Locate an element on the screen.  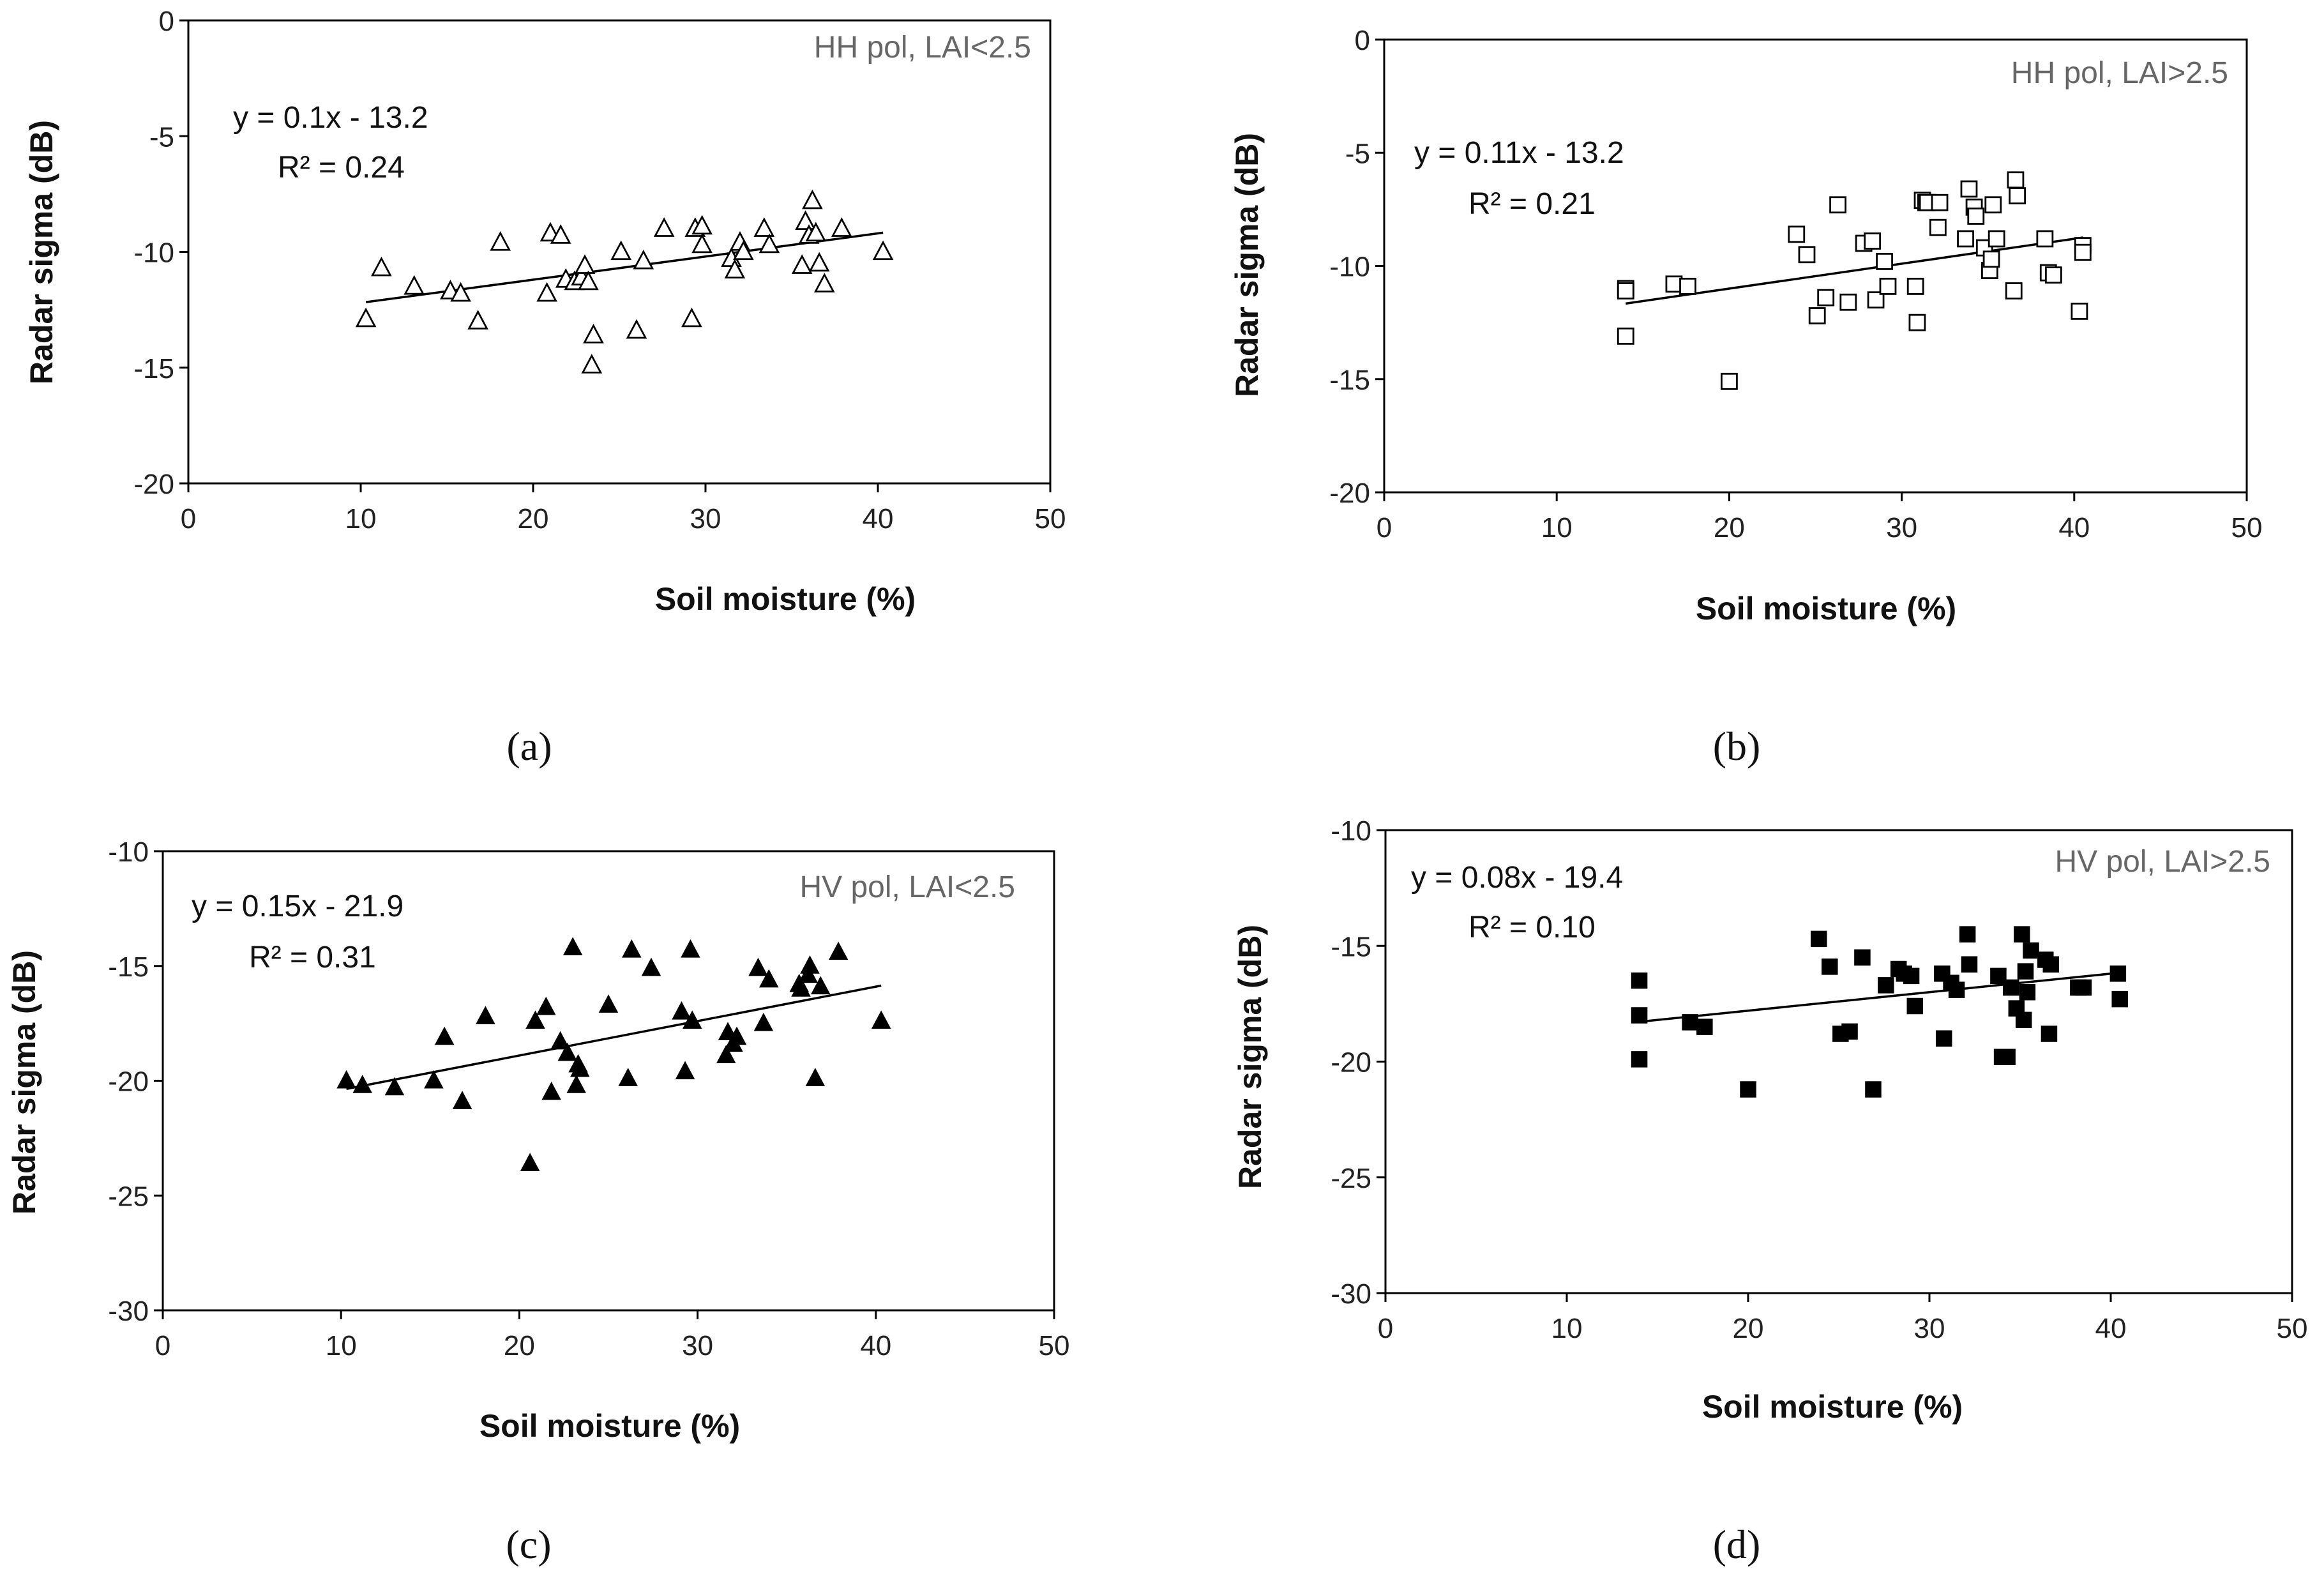
panel-label: (a) is located at coordinates (529, 746).